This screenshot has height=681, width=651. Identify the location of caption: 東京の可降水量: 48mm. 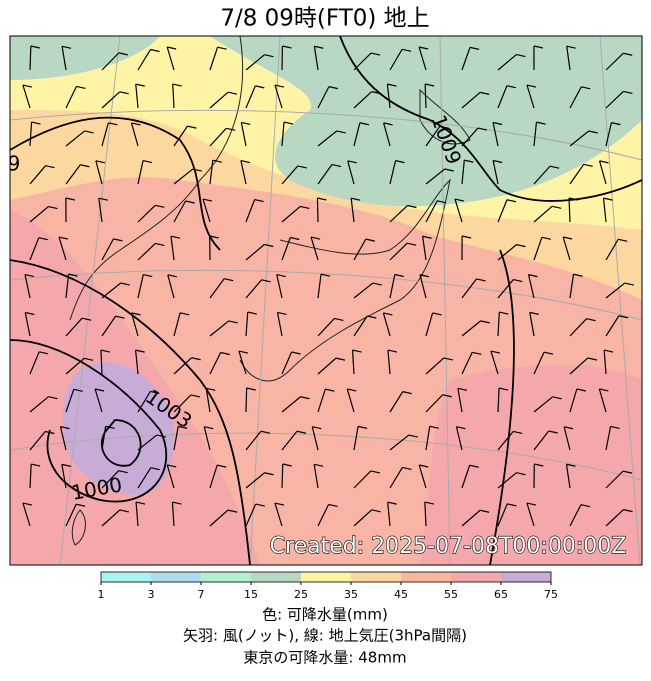
(324, 658).